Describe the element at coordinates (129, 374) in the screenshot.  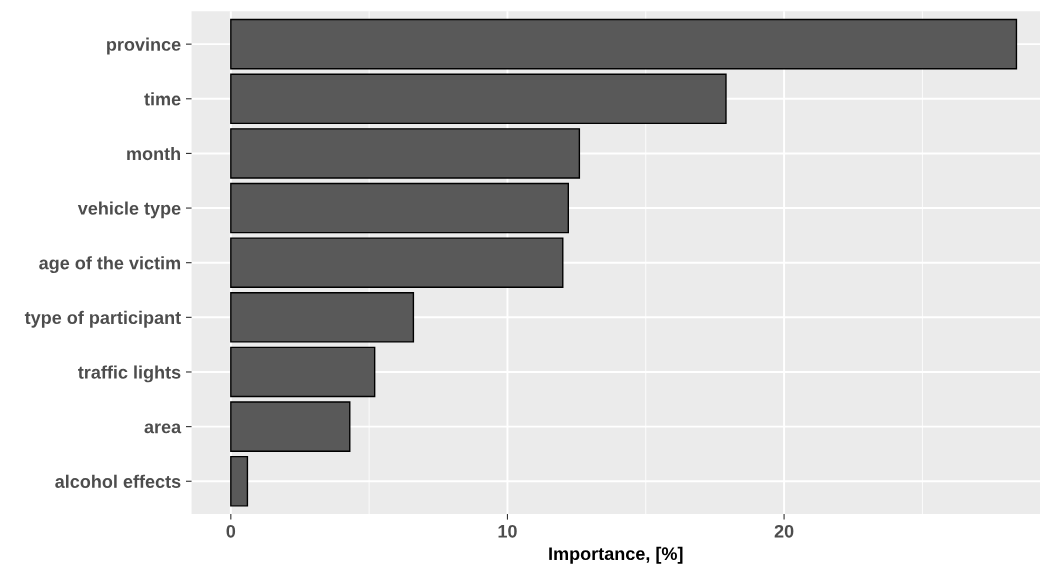
I see `y-tick-label: traffic lights` at that location.